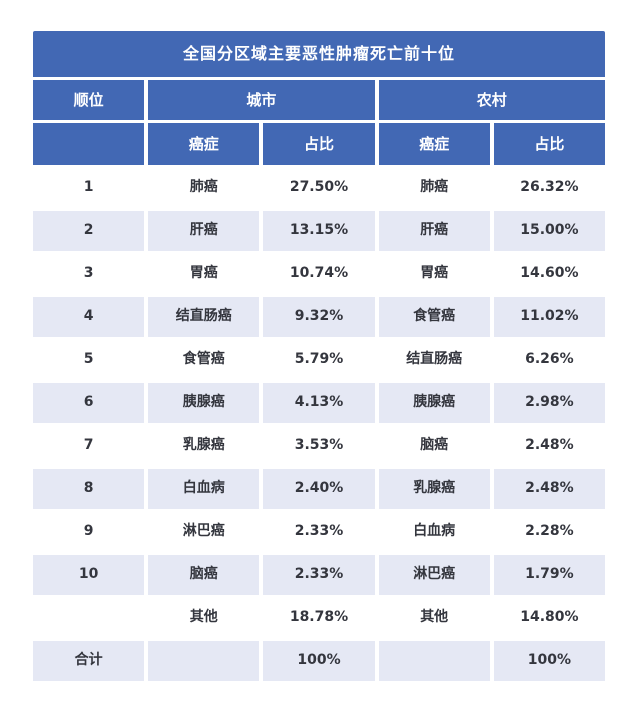 The image size is (641, 723). Describe the element at coordinates (549, 144) in the screenshot. I see `rural-share-header: 占比` at that location.